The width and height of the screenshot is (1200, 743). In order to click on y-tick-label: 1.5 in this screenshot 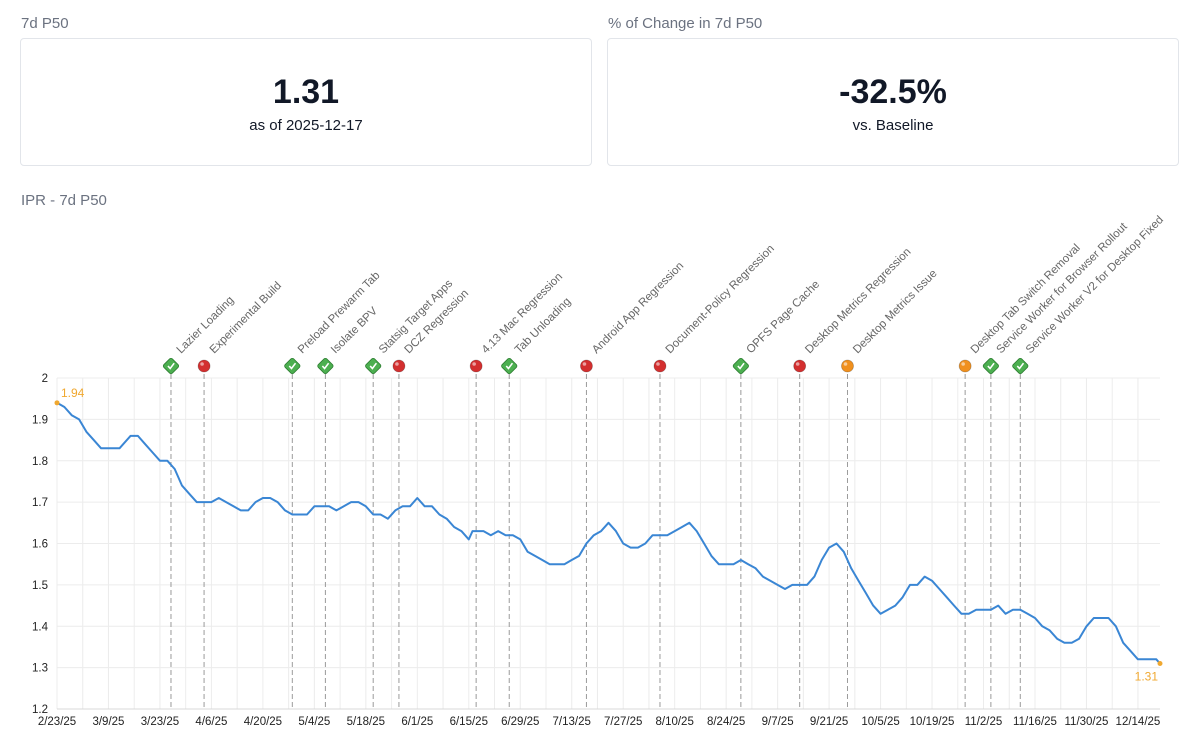, I will do `click(40, 586)`.